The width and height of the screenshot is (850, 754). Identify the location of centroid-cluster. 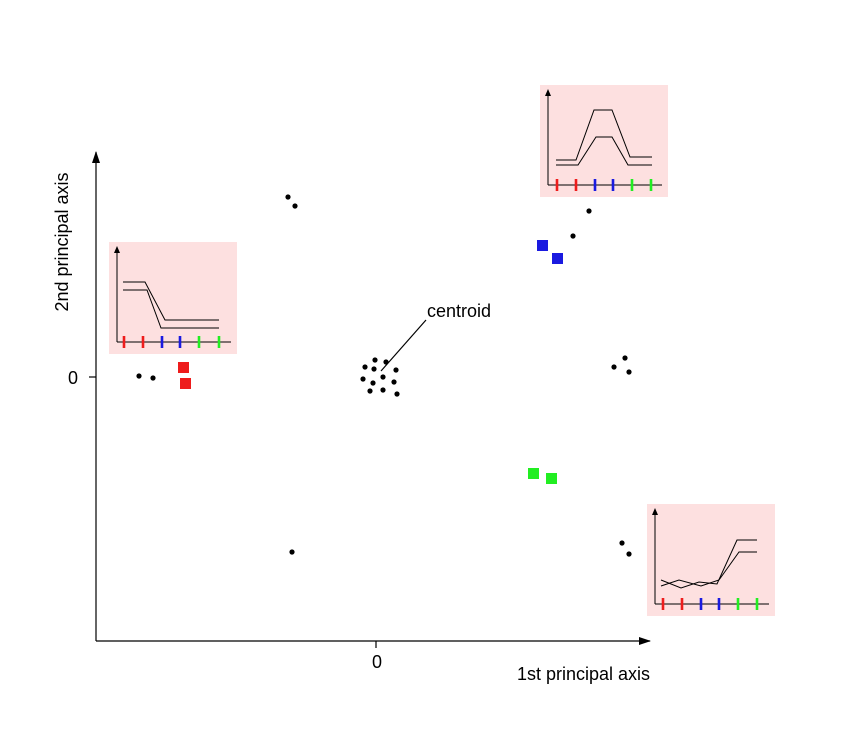
(380, 377).